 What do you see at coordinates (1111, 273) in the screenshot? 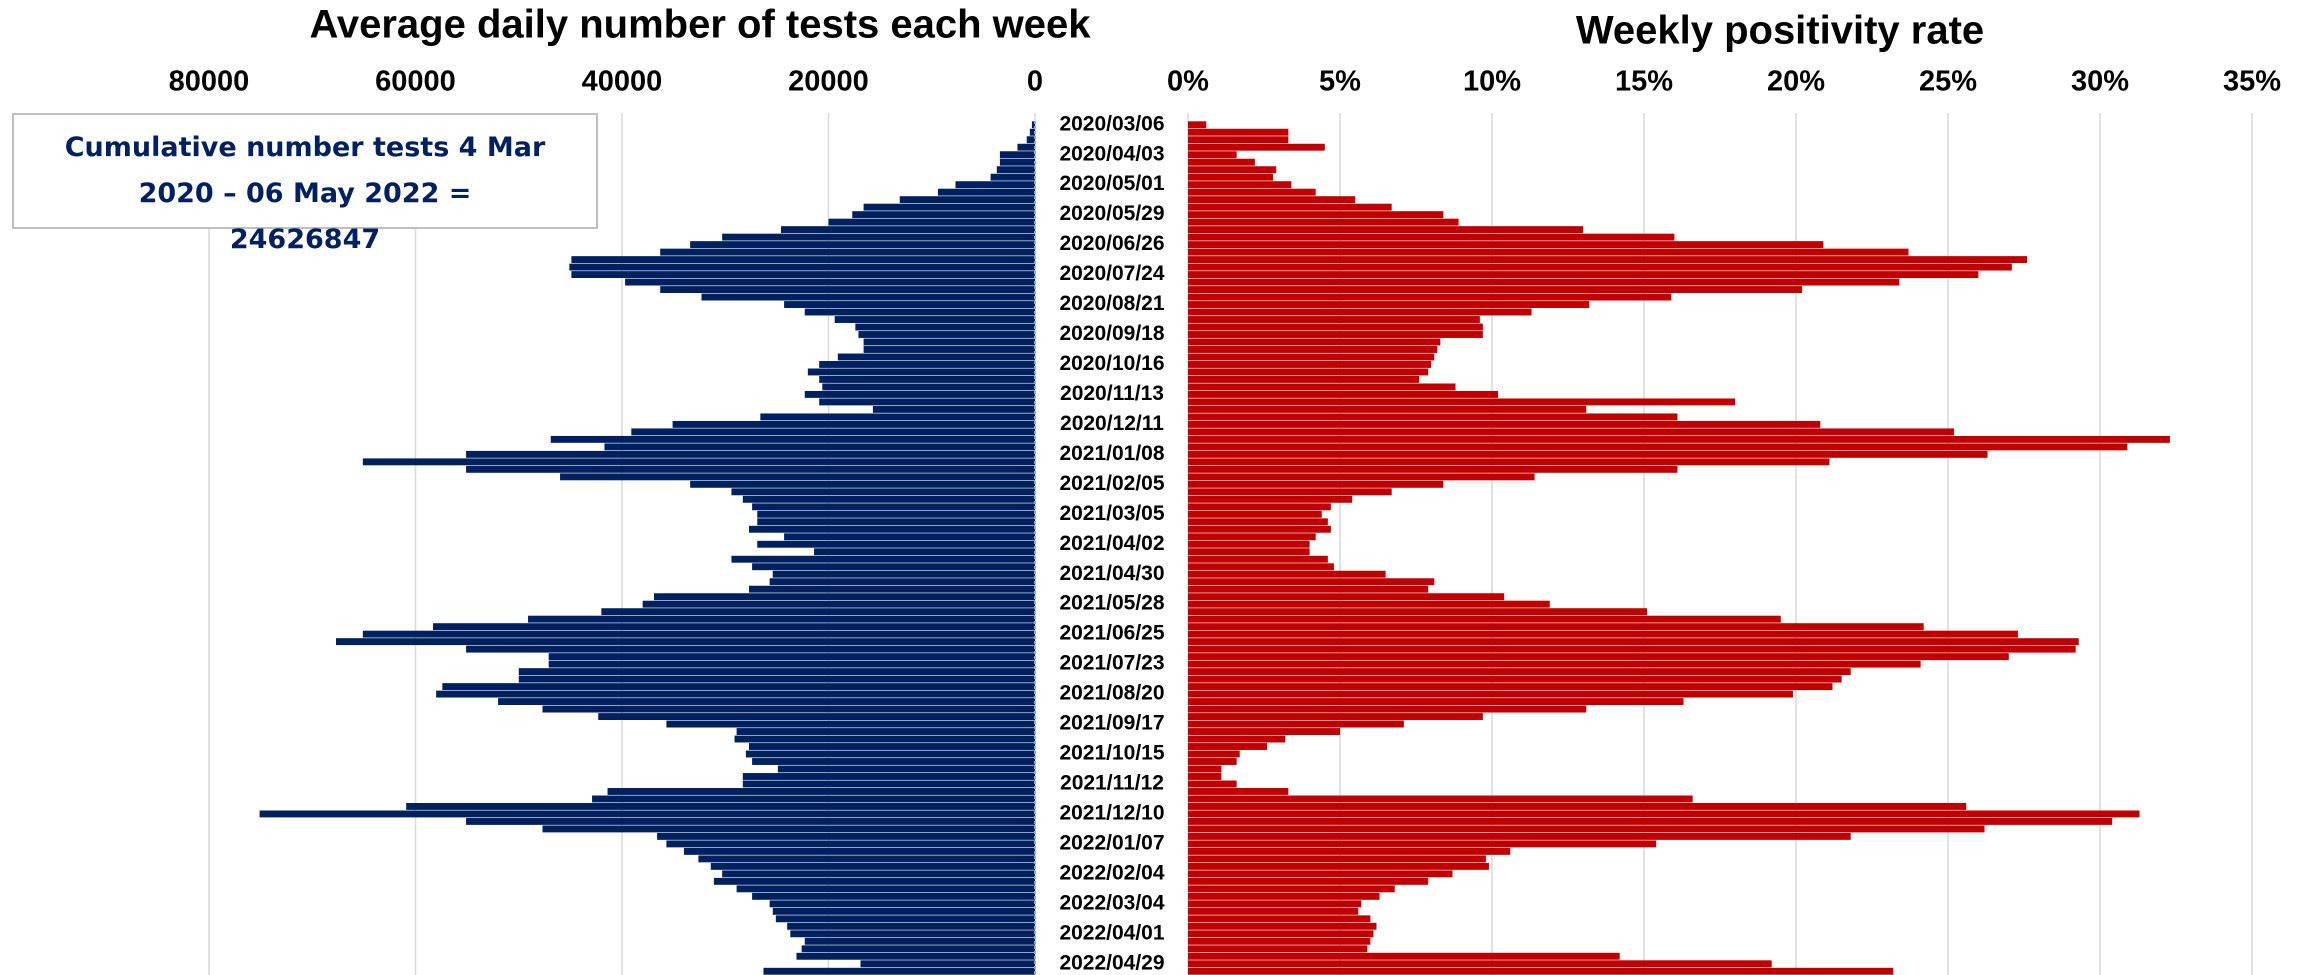
I see `y-tick-label: 2020/07/24` at bounding box center [1111, 273].